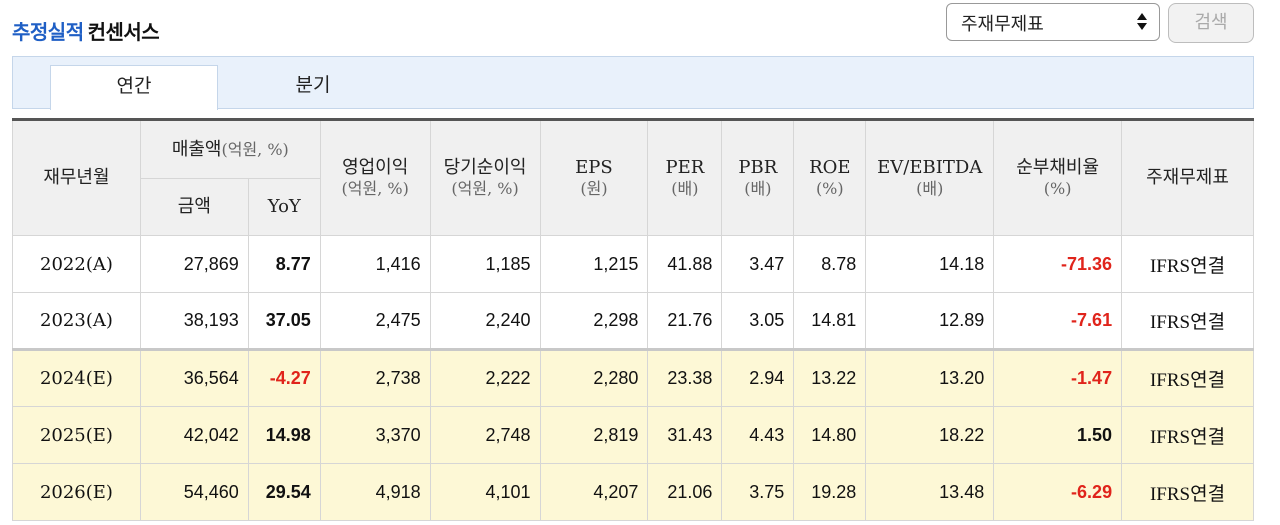 The height and width of the screenshot is (525, 1280). Describe the element at coordinates (196, 149) in the screenshot. I see `header-revenue-label: 매출액` at that location.